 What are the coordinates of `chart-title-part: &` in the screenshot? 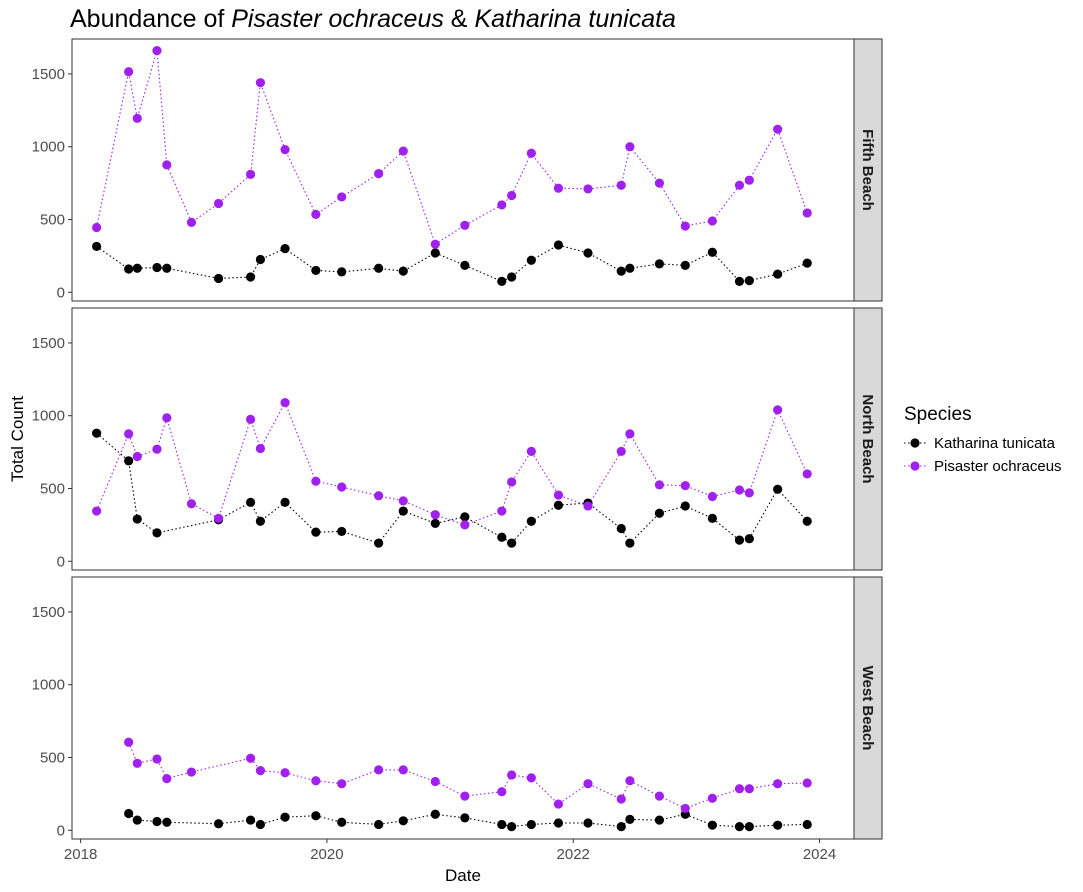 It's located at (459, 19).